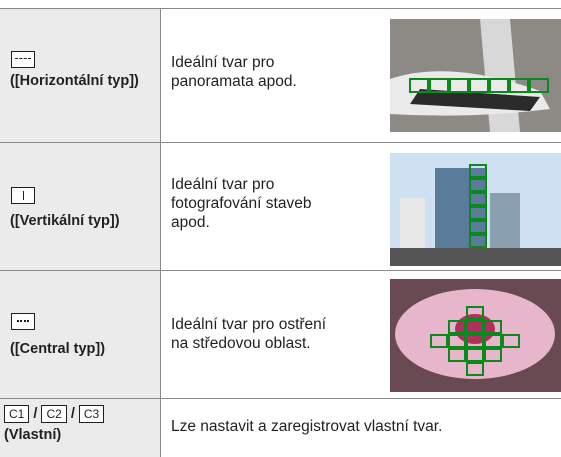 The width and height of the screenshot is (561, 457). Describe the element at coordinates (33, 435) in the screenshot. I see `label: (Vlastní)` at that location.